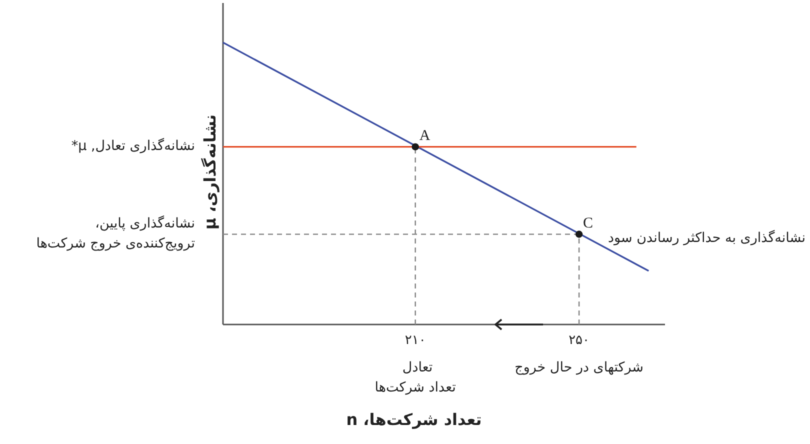 This screenshot has width=810, height=444. I want to click on text: نشانه‌گذاری تعادل, μ*, so click(133, 146).